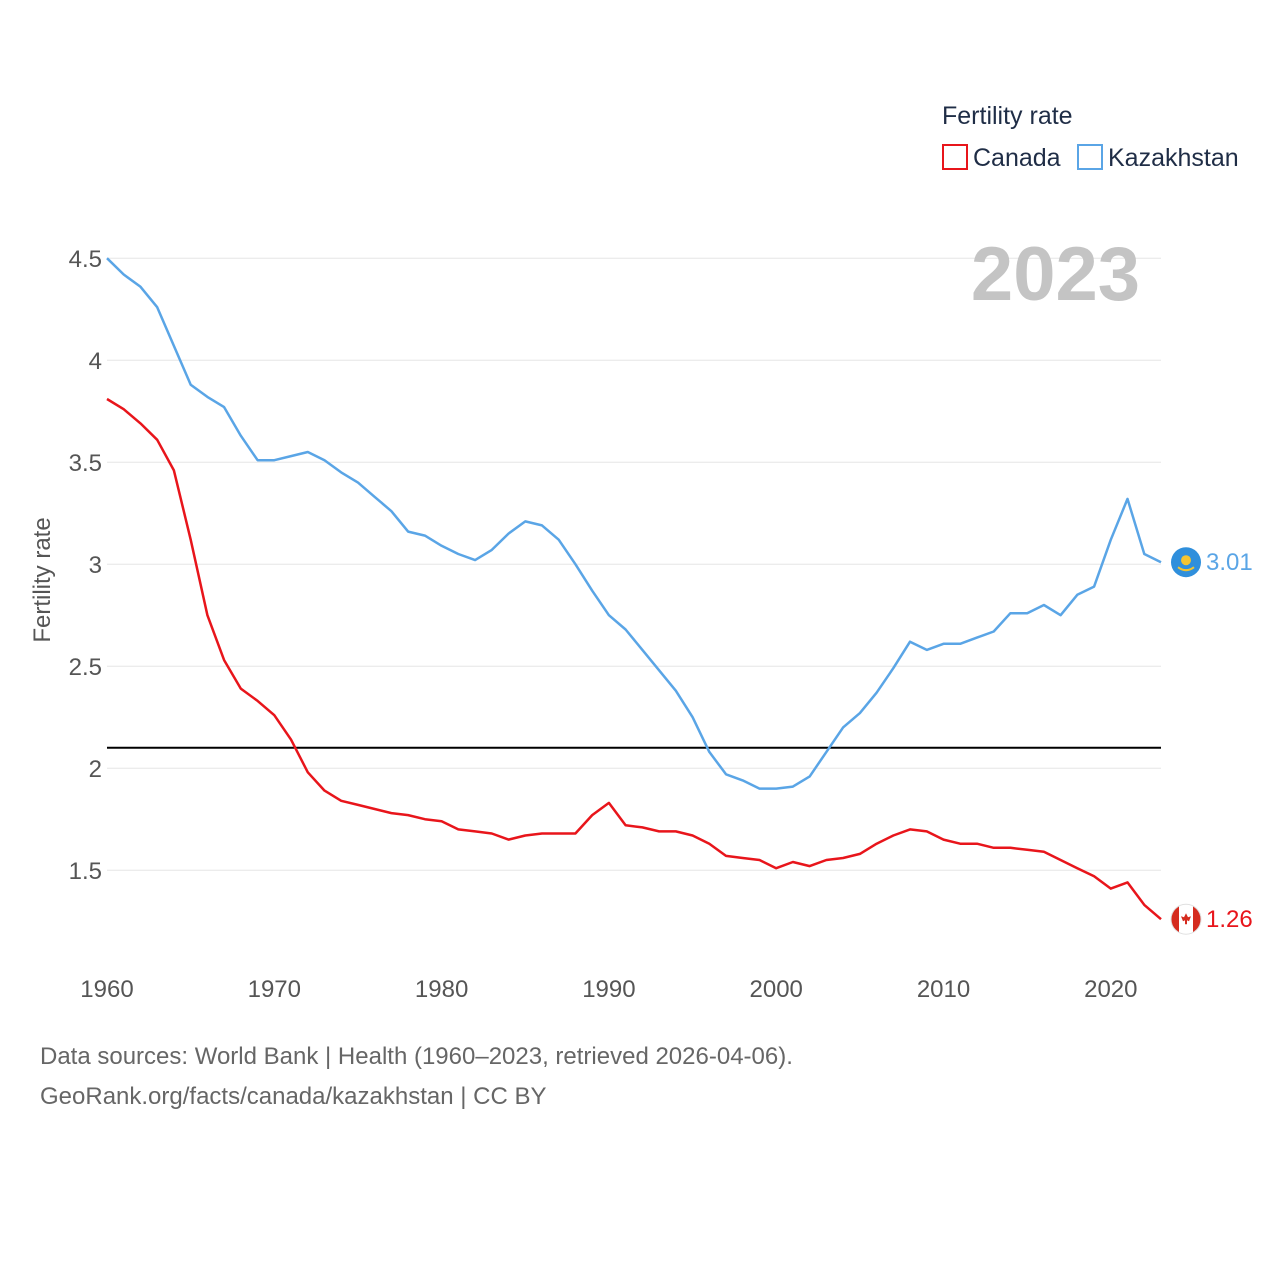  What do you see at coordinates (85, 871) in the screenshot?
I see `y-tick-label: 1.5` at bounding box center [85, 871].